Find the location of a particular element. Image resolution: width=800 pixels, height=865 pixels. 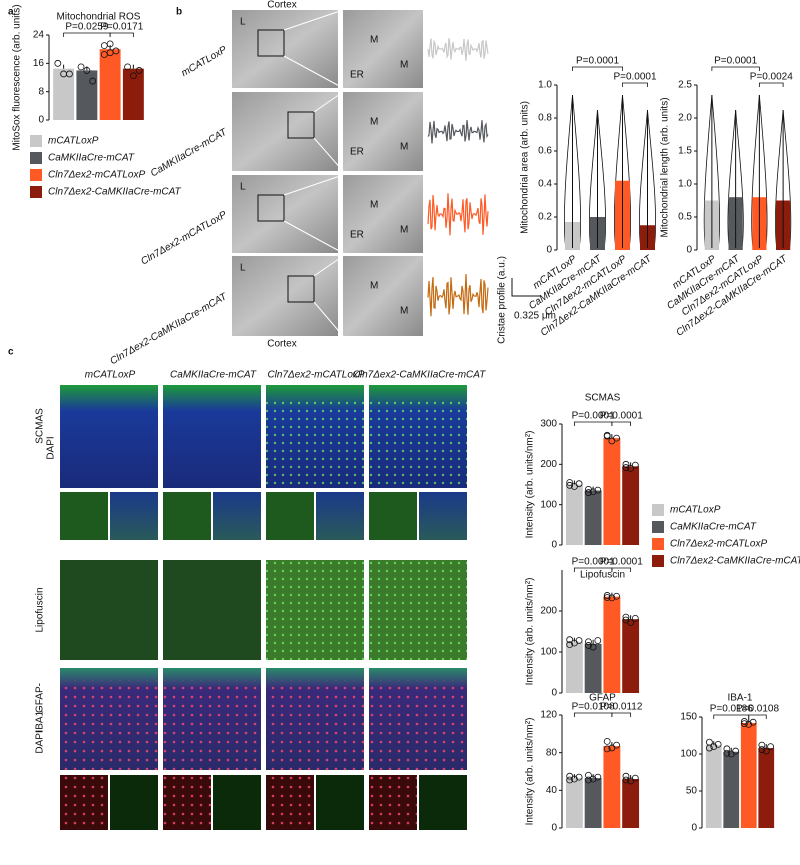

row-label: Cln7Δex2-CaMKIIaCre-mCAT is located at coordinates (168, 329).